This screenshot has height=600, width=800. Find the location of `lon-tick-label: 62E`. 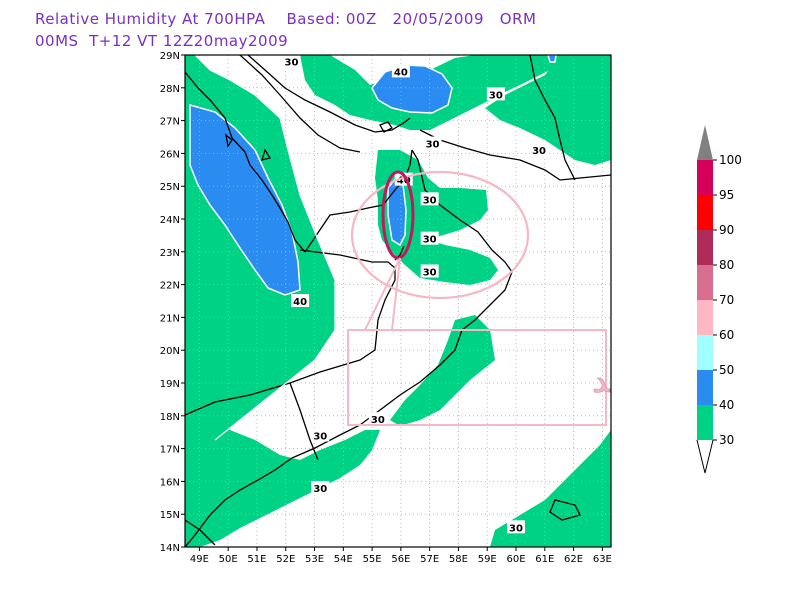

lon-tick-label: 62E is located at coordinates (573, 559).